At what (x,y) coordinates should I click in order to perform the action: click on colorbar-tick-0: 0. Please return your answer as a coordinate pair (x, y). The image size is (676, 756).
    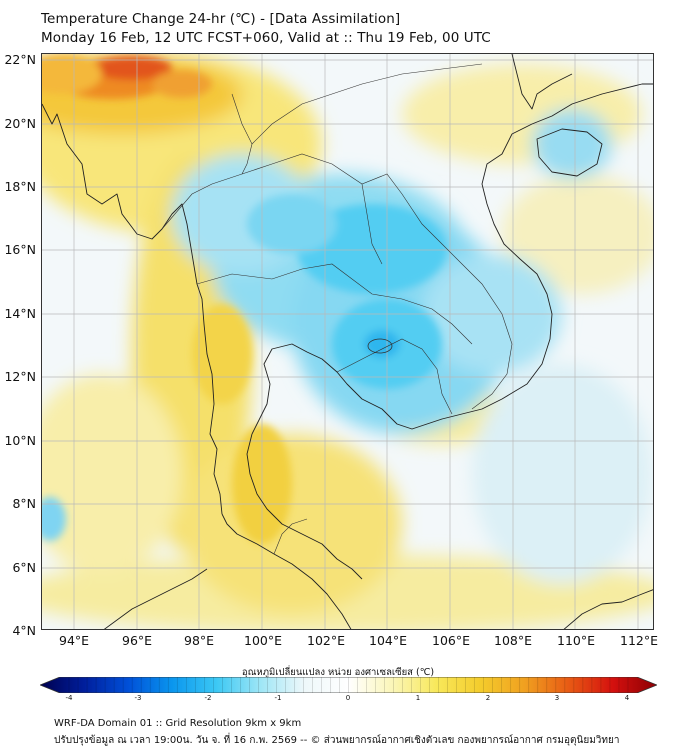
    Looking at the image, I should click on (348, 698).